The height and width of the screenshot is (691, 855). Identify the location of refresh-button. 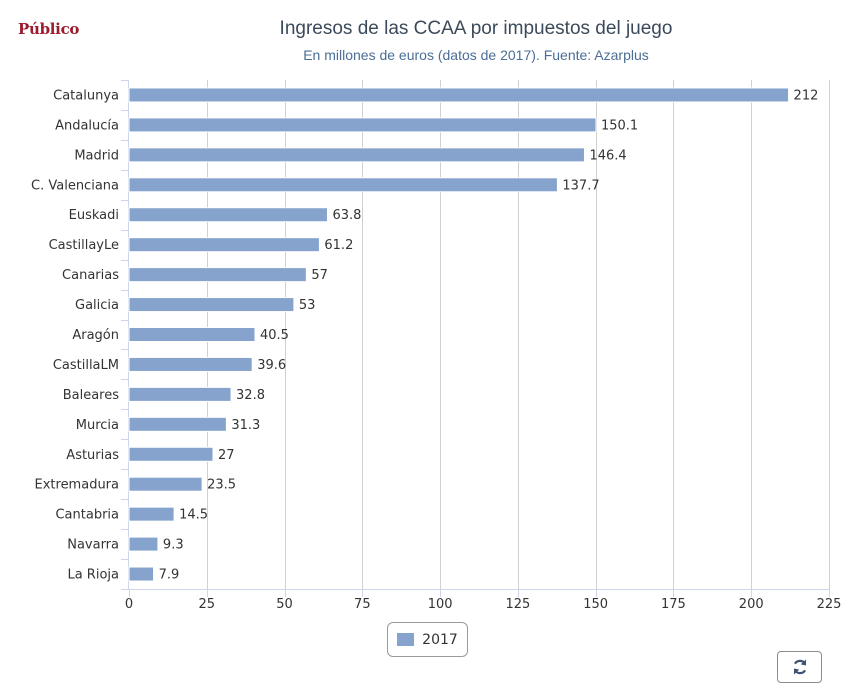
(799, 667).